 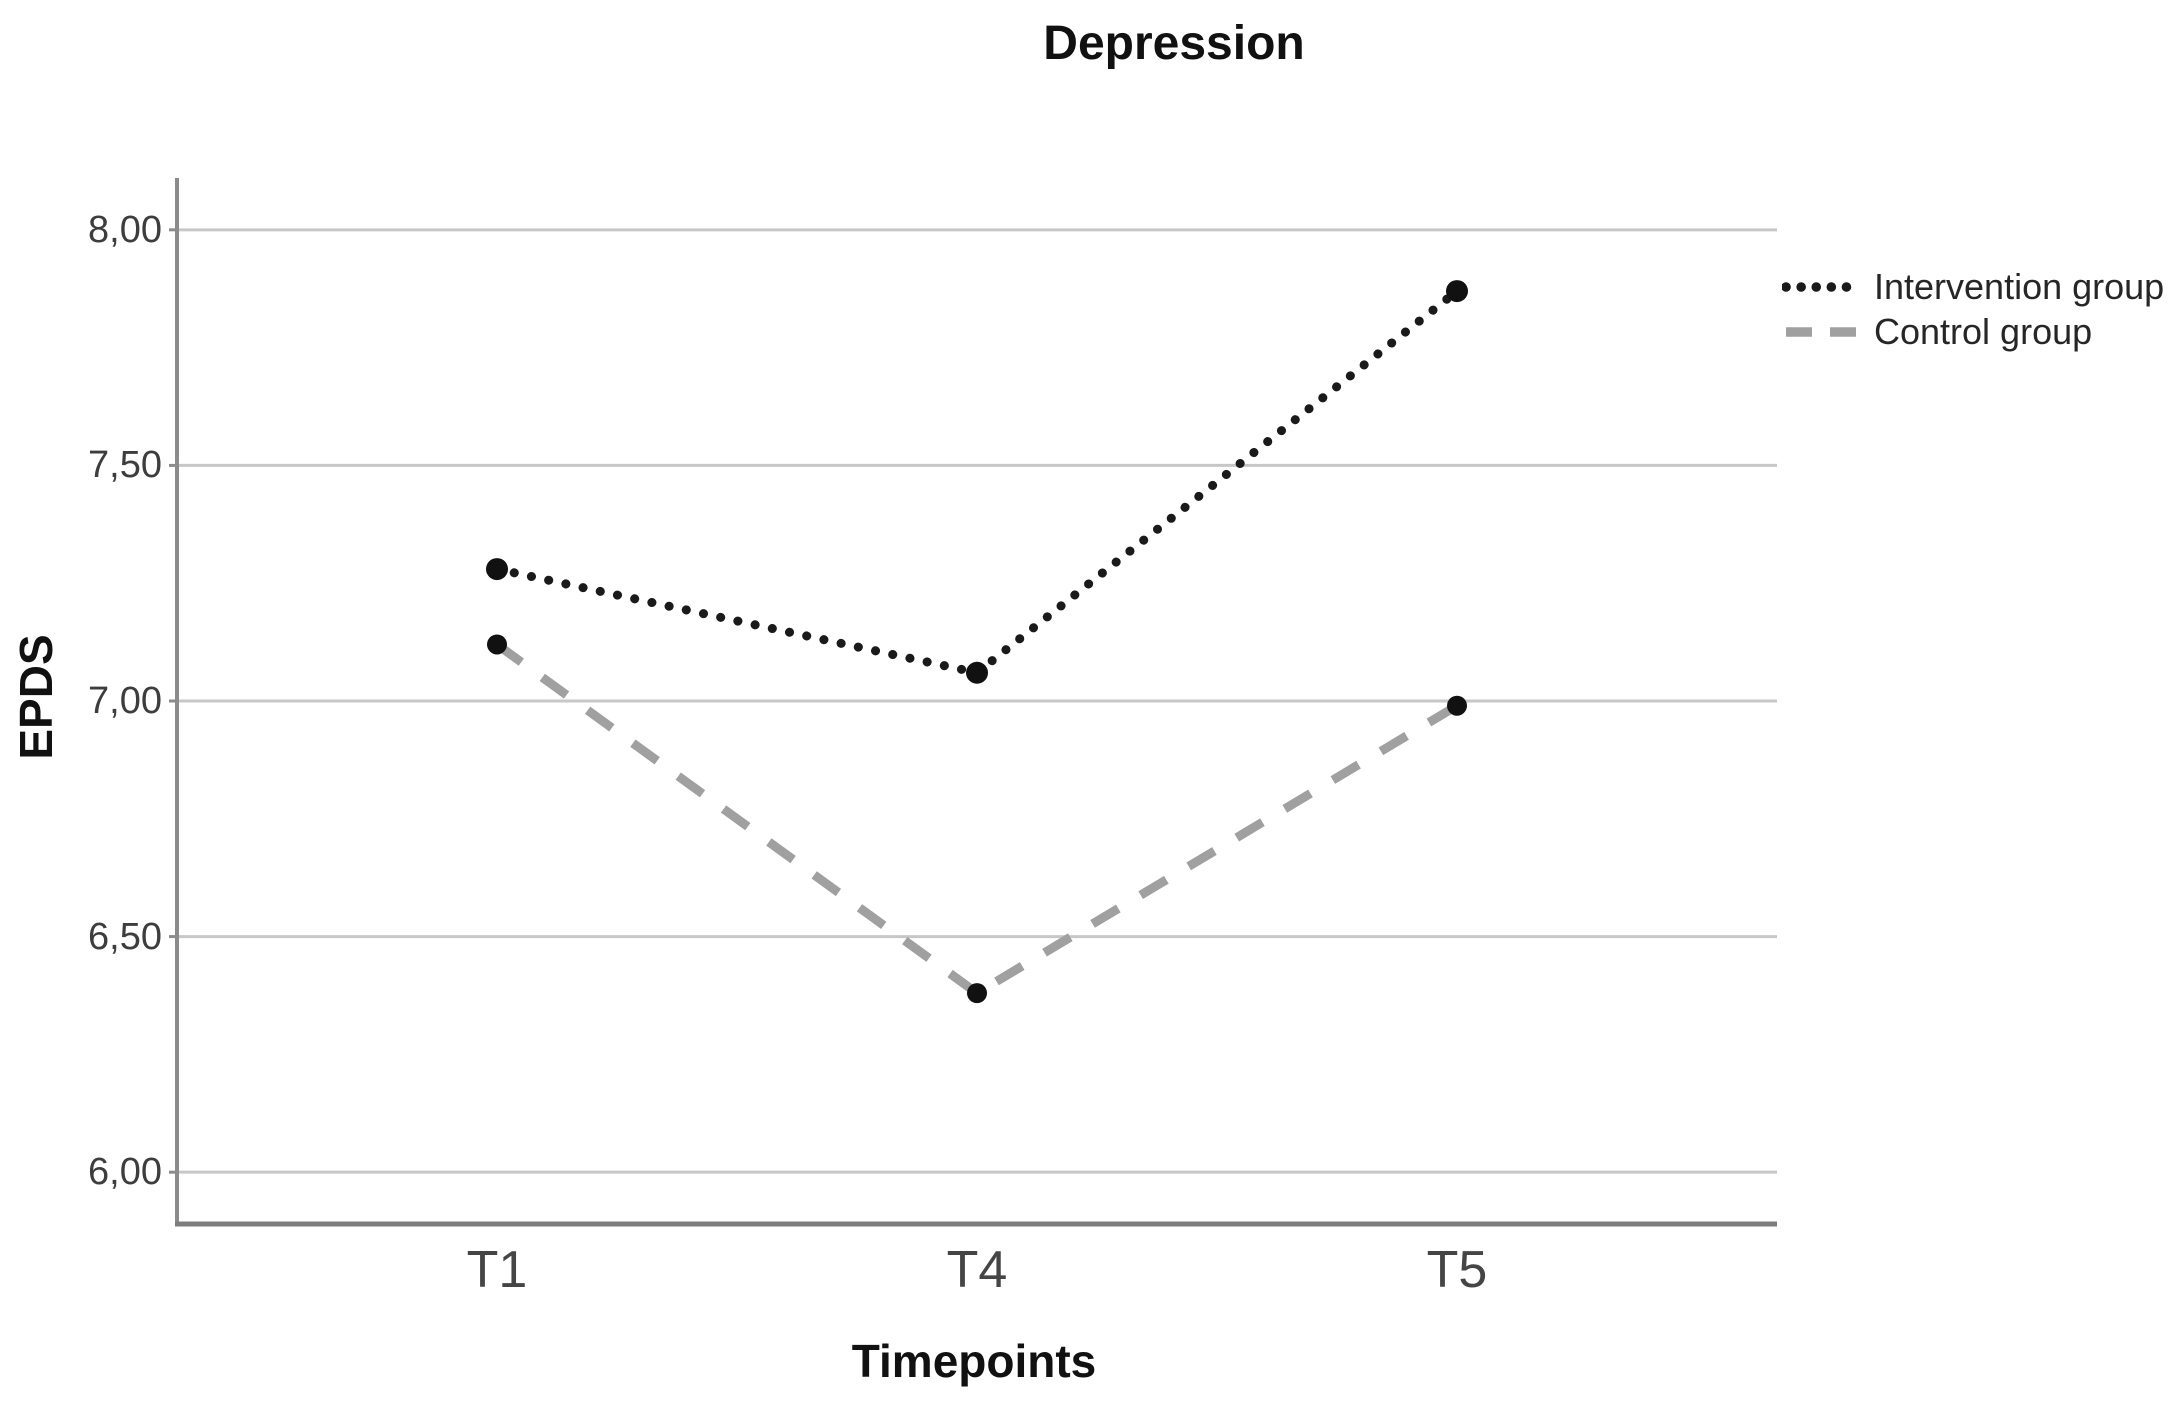 I want to click on dashed-line-swatch-icon, so click(x=1821, y=331).